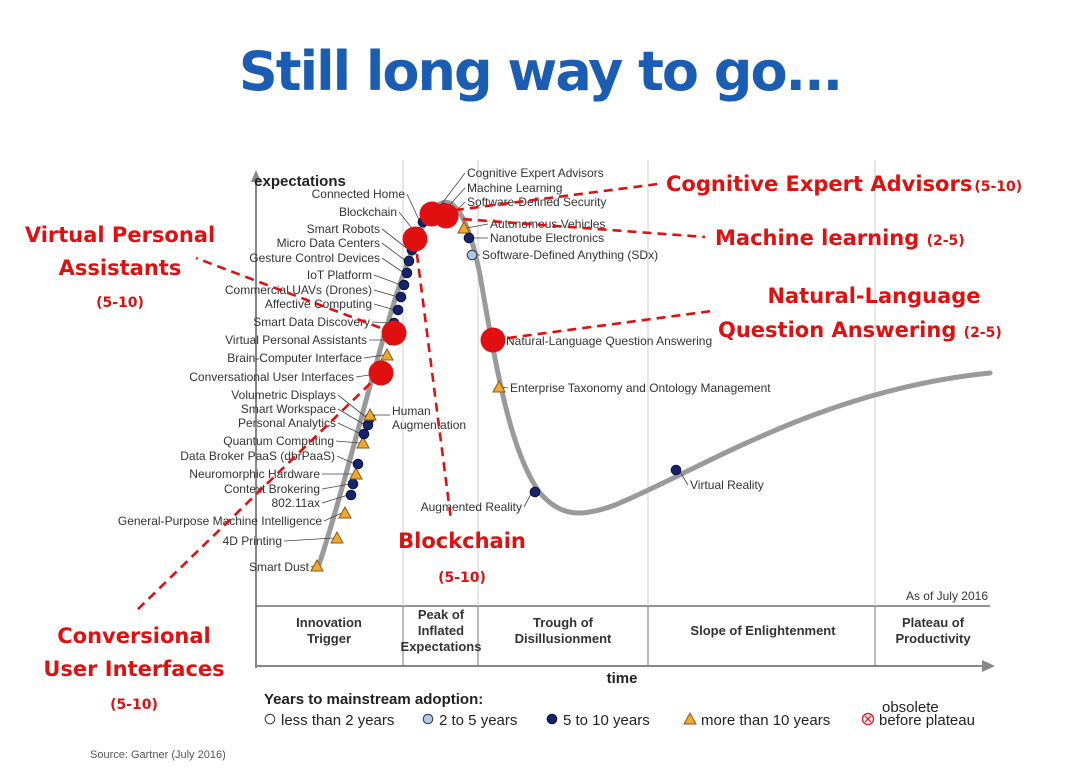 The height and width of the screenshot is (772, 1091). I want to click on legend-item-5to10: 5 to 10 years, so click(606, 720).